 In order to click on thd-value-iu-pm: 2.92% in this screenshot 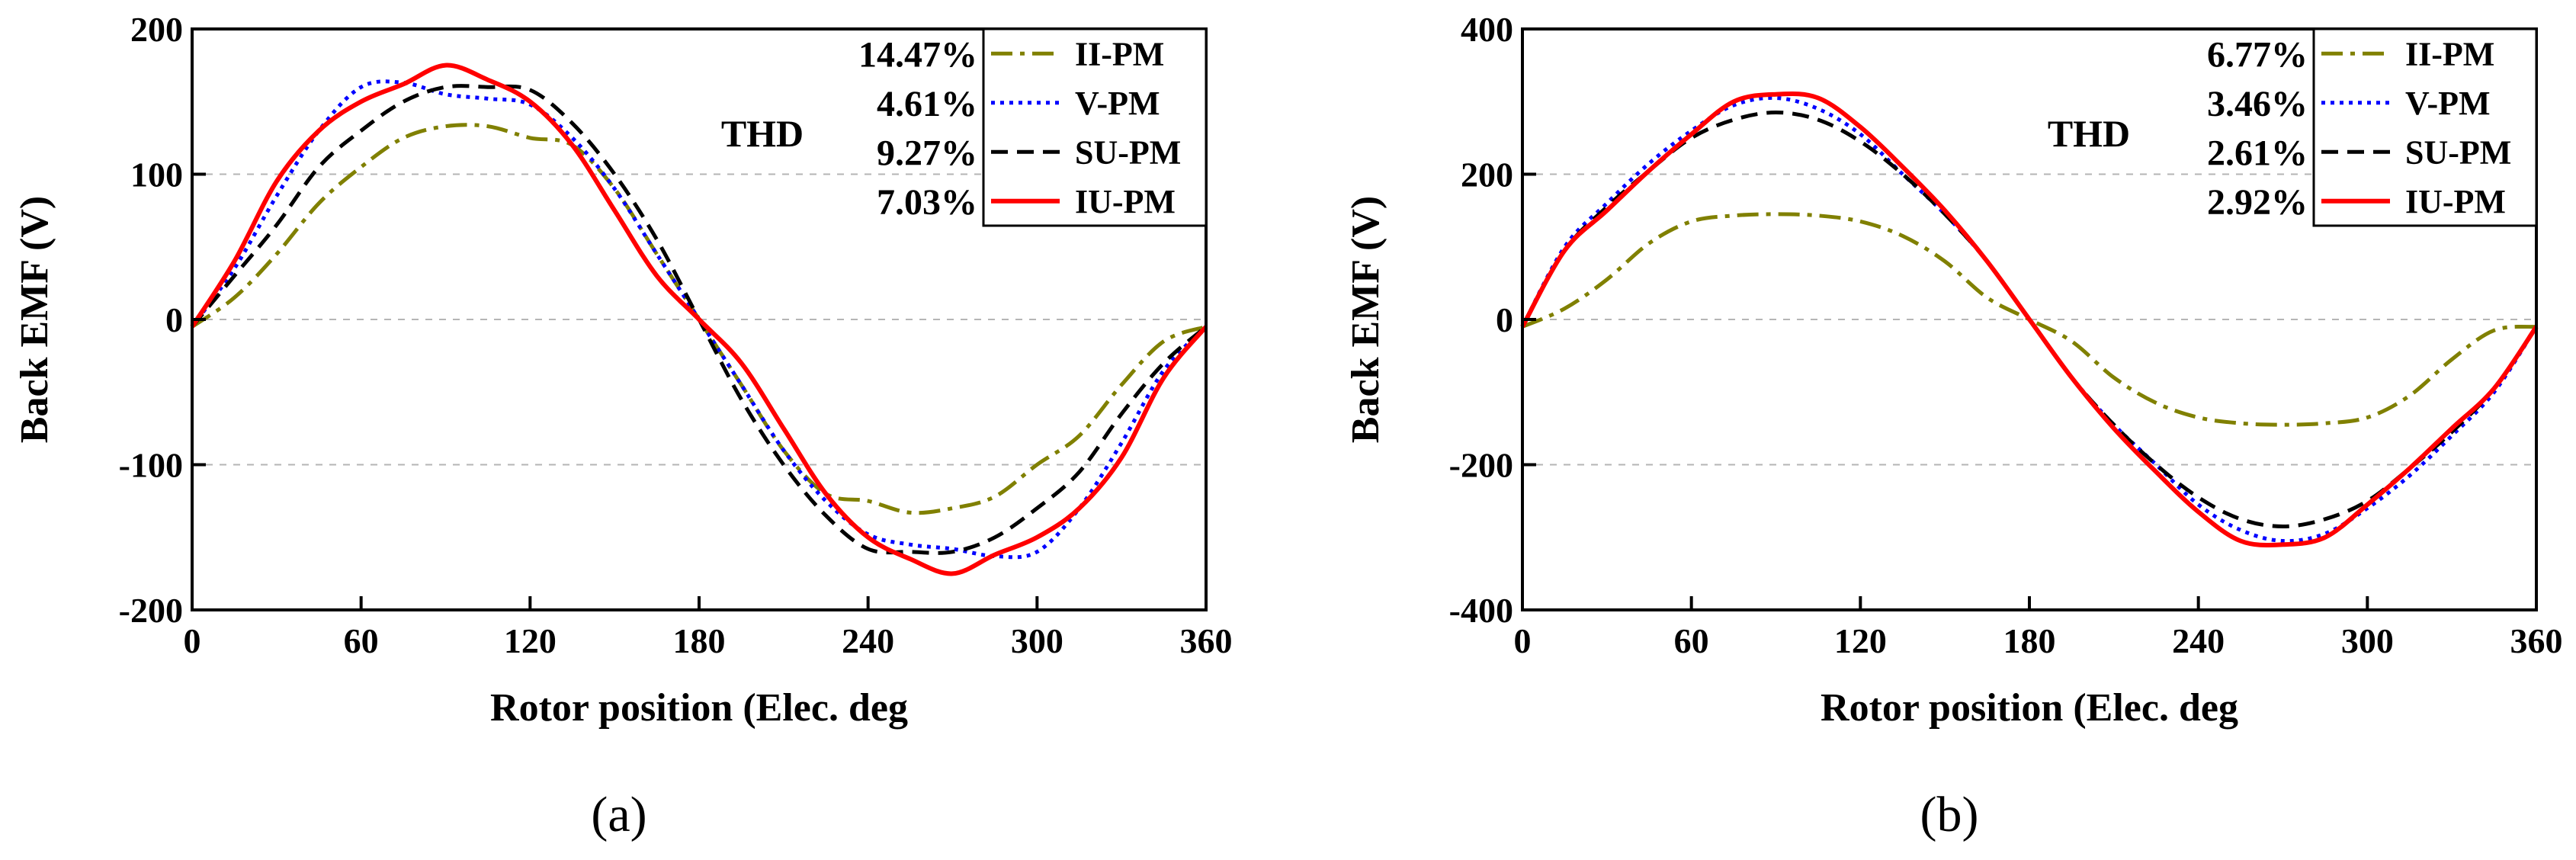, I will do `click(2257, 203)`.